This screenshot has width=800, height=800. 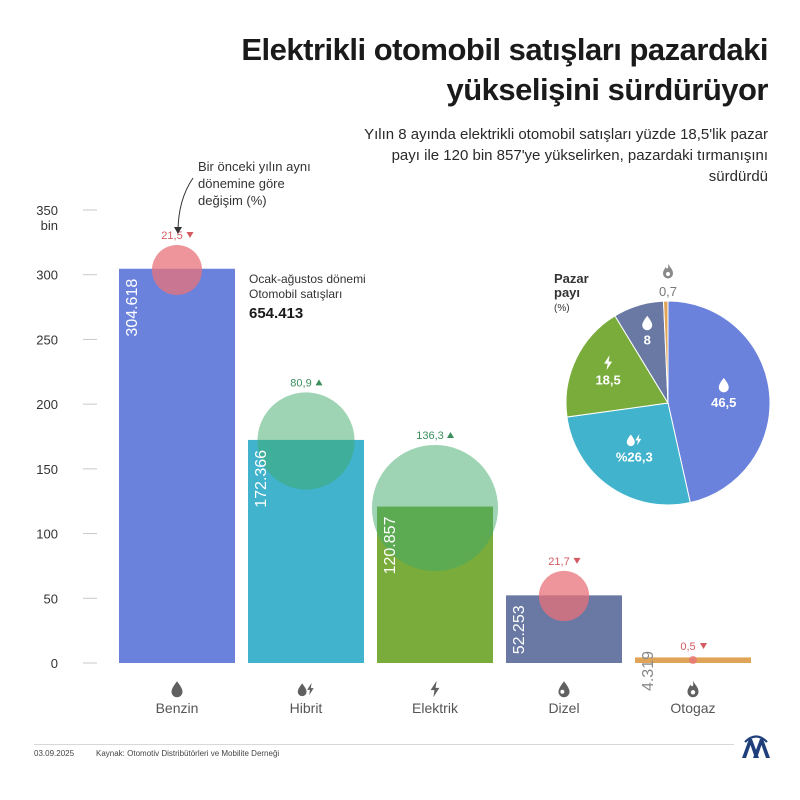 I want to click on bar-value-label: 172.366, so click(x=261, y=479).